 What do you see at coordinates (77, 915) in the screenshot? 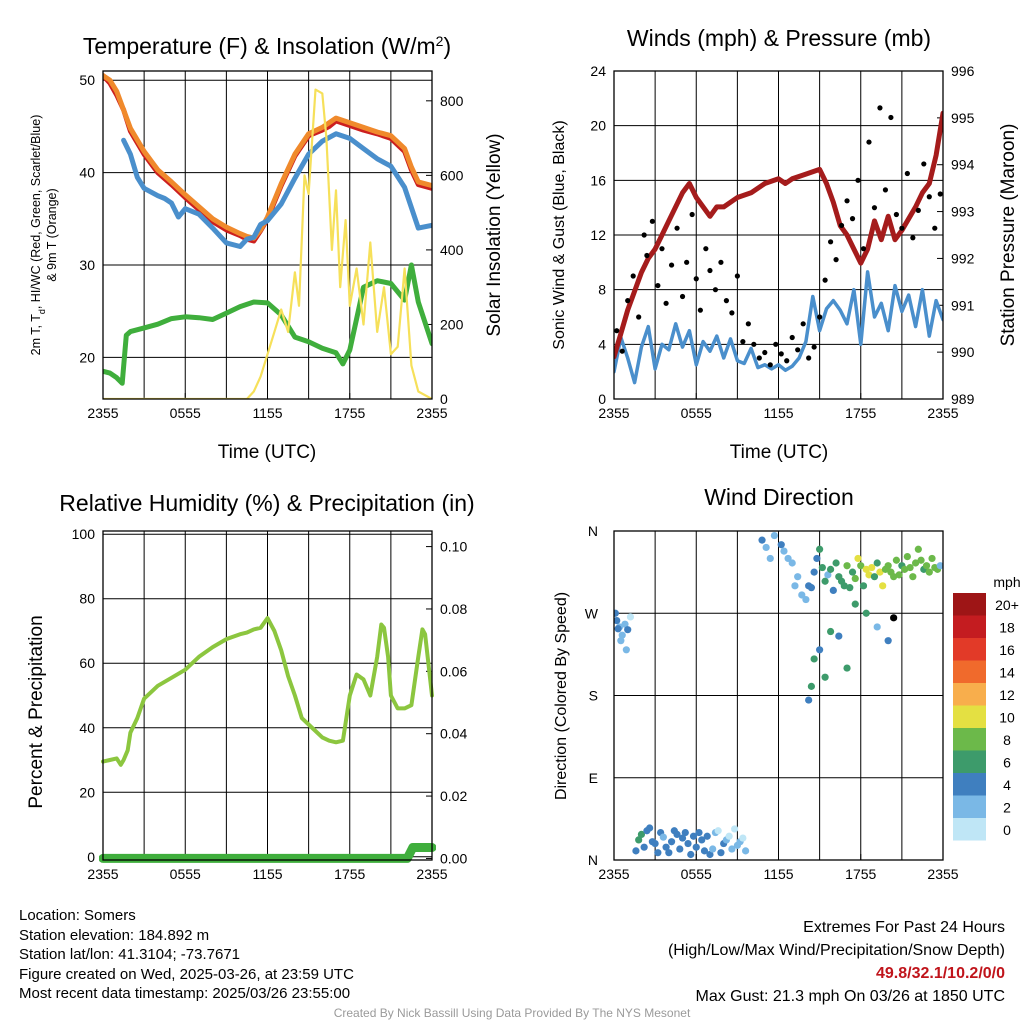
I see `location-text: Location: Somers` at bounding box center [77, 915].